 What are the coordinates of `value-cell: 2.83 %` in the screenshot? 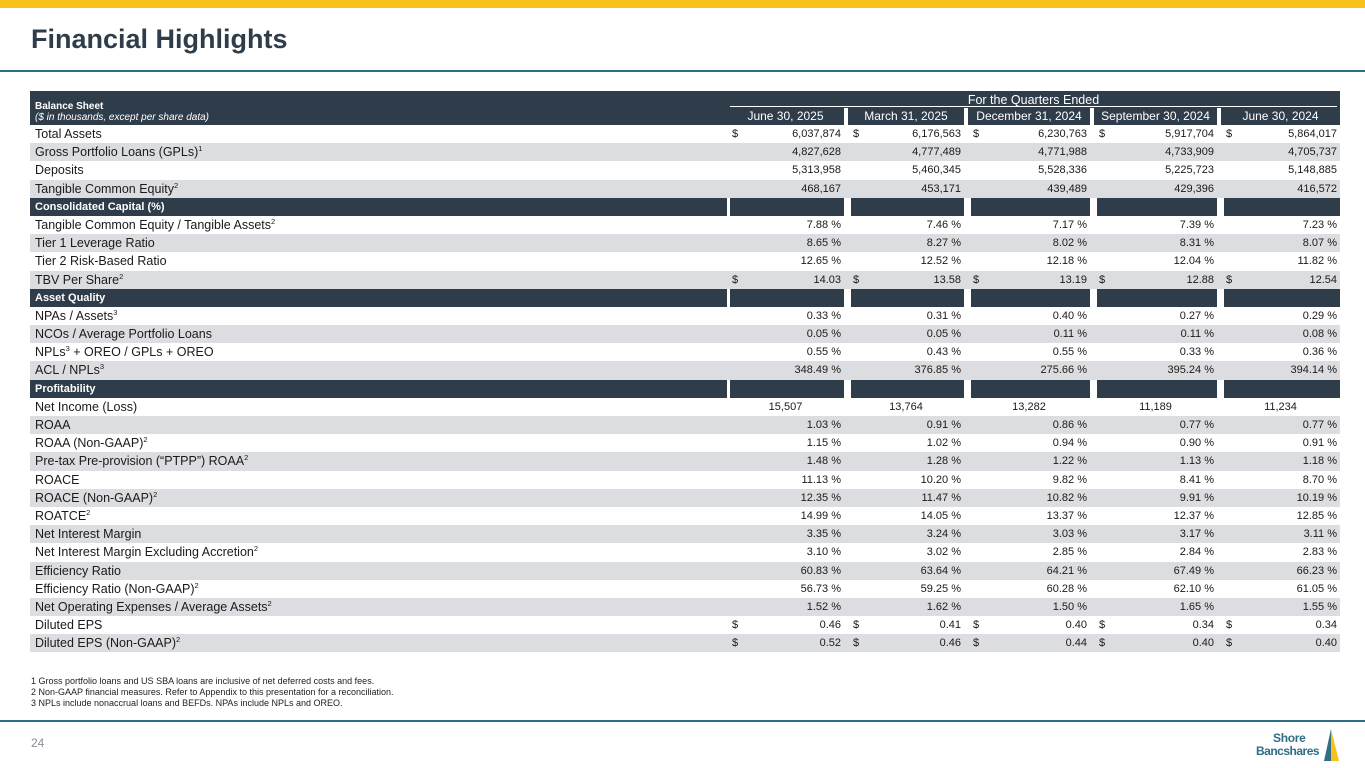 It's located at (1280, 552).